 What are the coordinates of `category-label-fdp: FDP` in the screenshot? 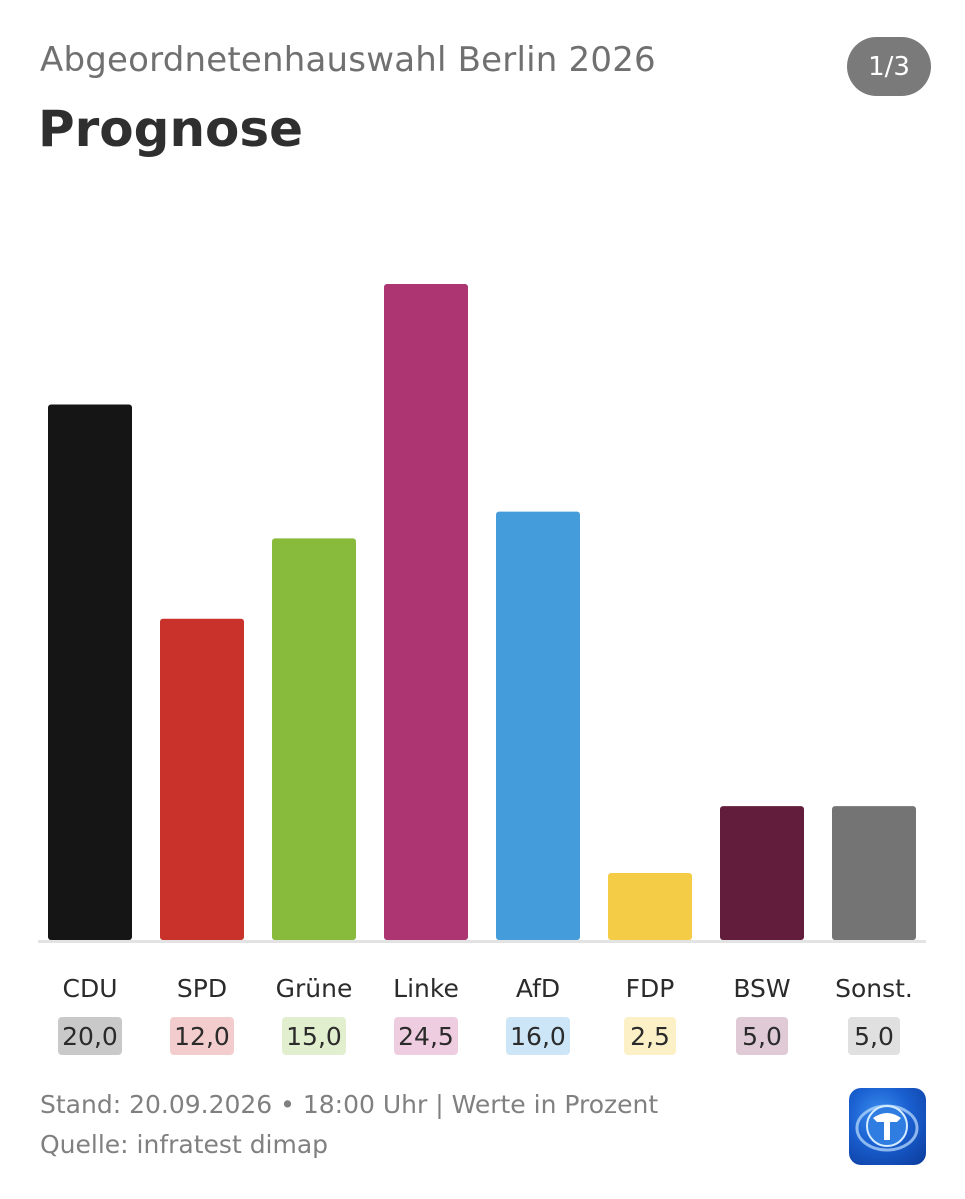 It's located at (650, 988).